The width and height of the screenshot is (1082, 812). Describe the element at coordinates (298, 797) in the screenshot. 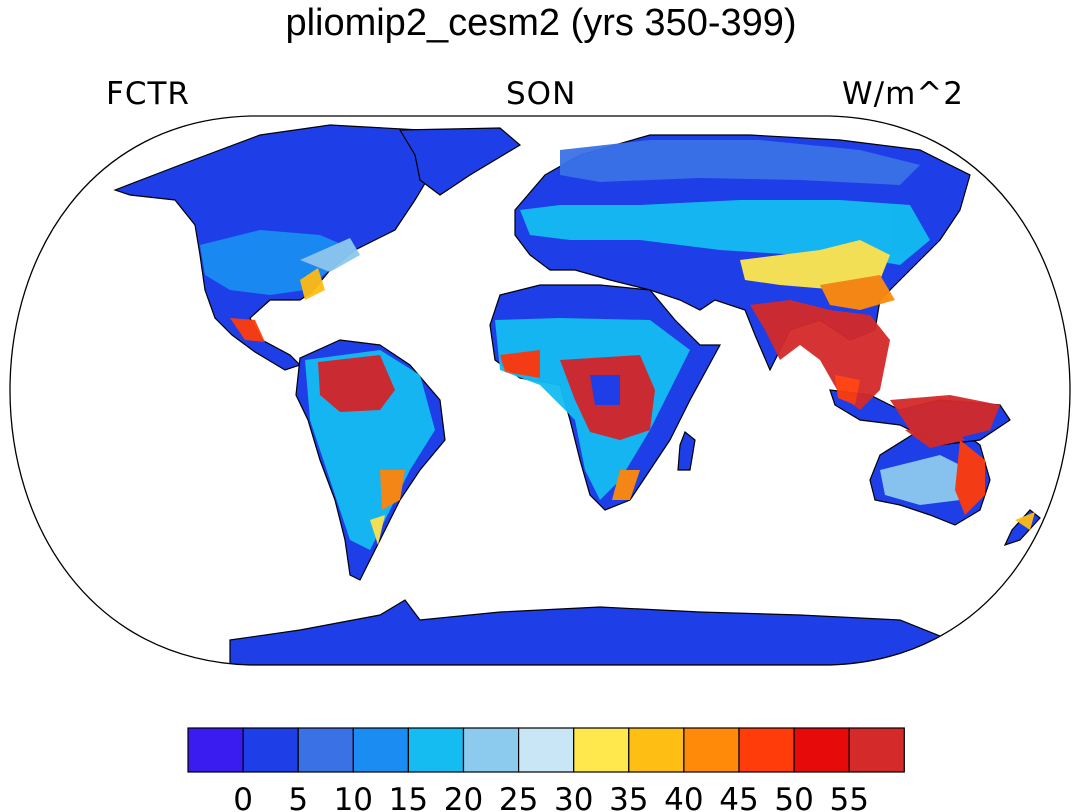

I see `colorbar-tick-label: 5` at that location.